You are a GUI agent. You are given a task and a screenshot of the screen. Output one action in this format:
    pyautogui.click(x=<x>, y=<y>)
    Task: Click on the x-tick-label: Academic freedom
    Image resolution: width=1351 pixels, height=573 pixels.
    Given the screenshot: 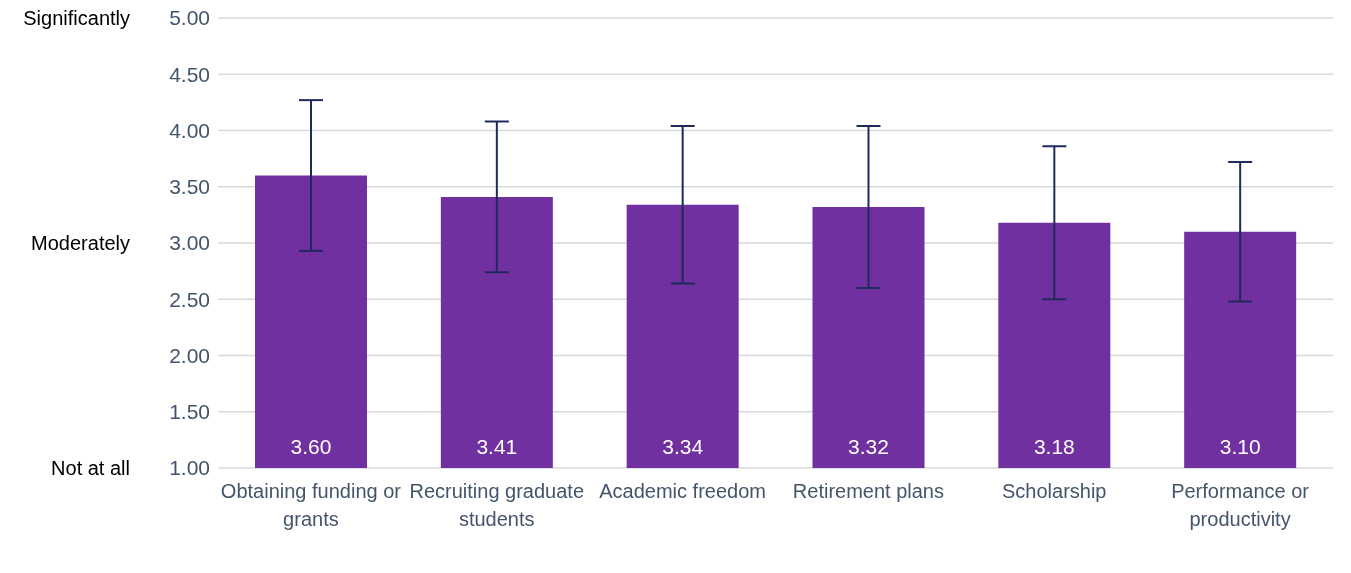 What is the action you would take?
    pyautogui.click(x=682, y=491)
    